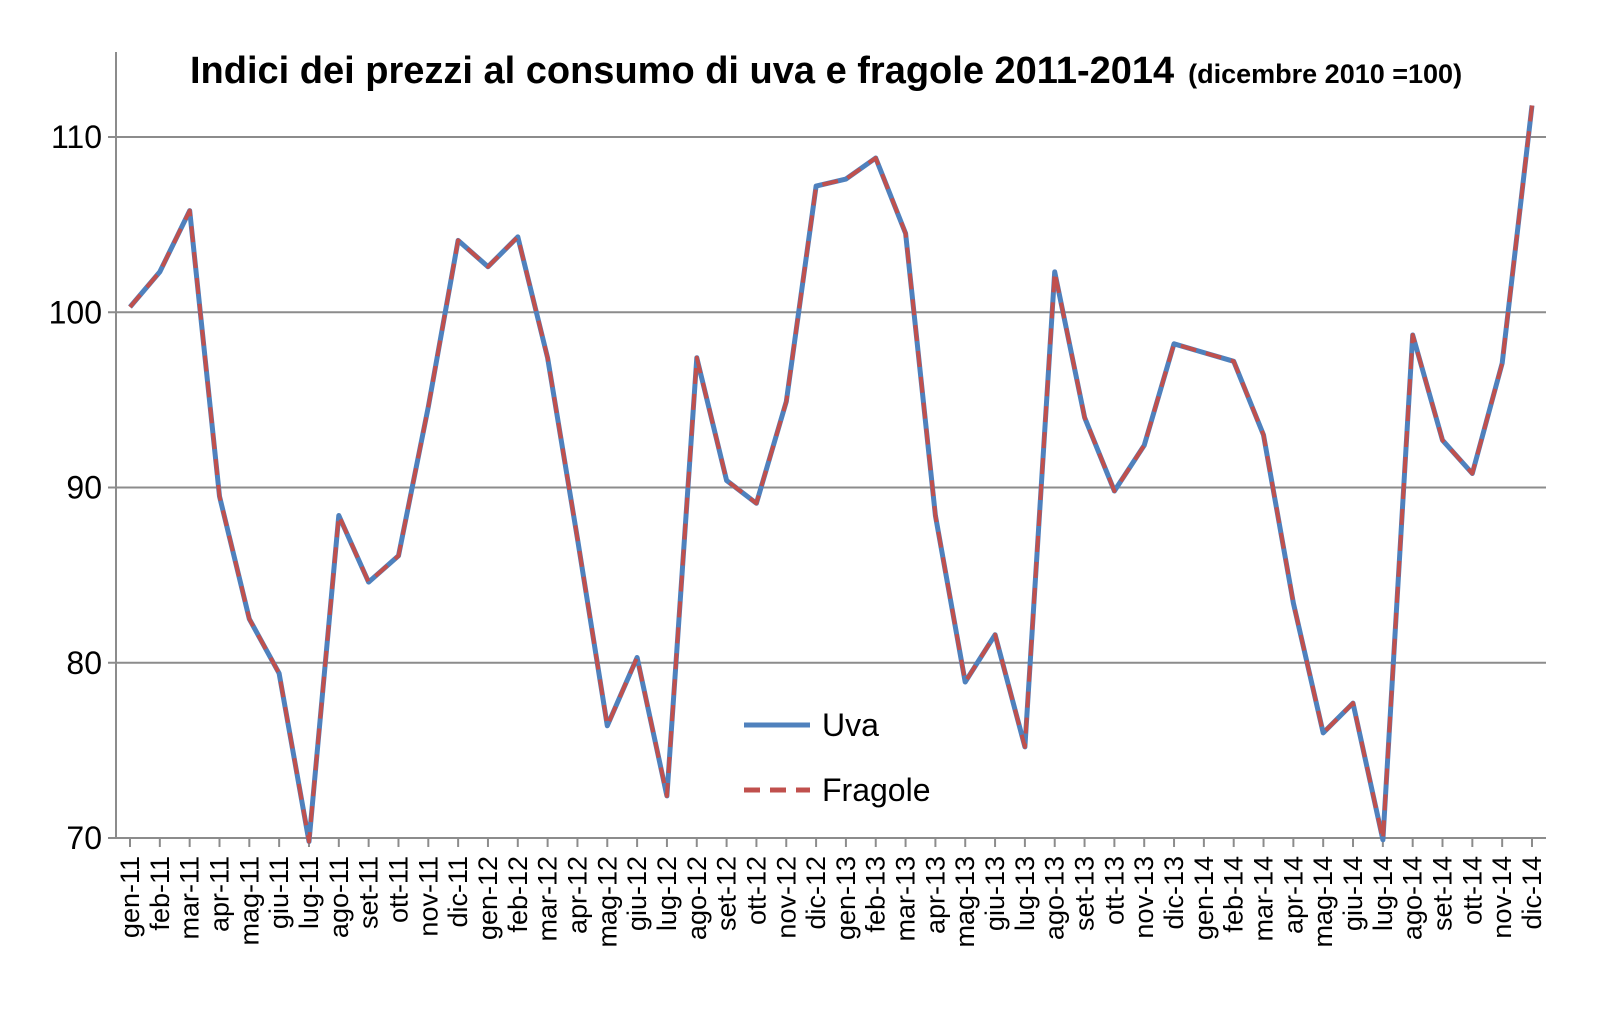 This screenshot has height=1023, width=1606. I want to click on x-tick-label: apr-11, so click(219, 894).